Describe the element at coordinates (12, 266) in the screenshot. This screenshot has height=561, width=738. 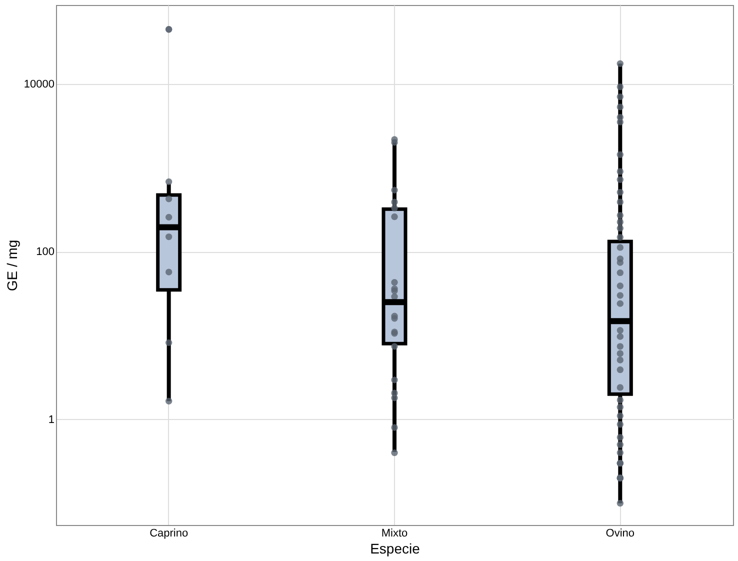
I see `y-axis-title: GE / mg` at that location.